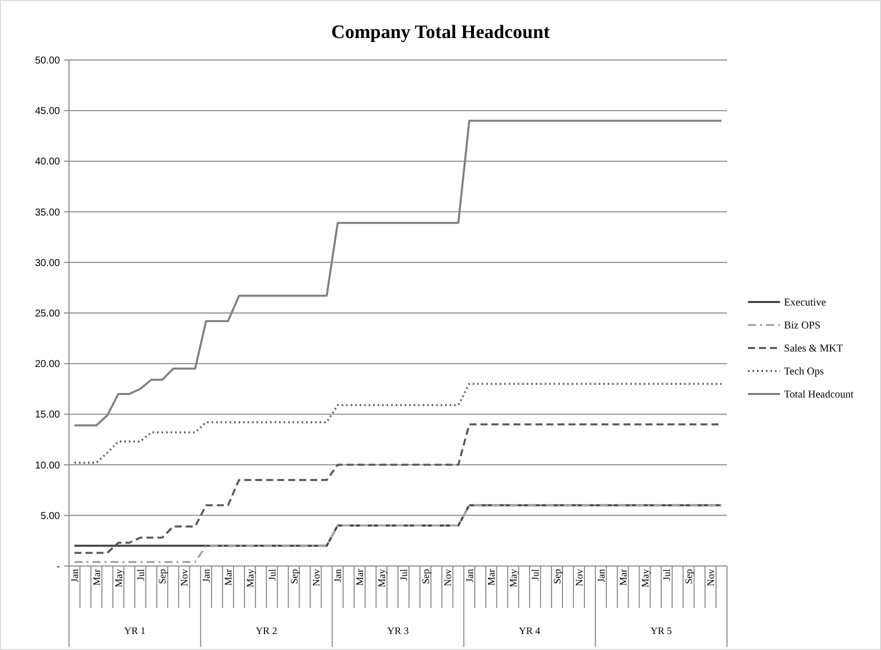  I want to click on legend-label: Biz OPS, so click(802, 326).